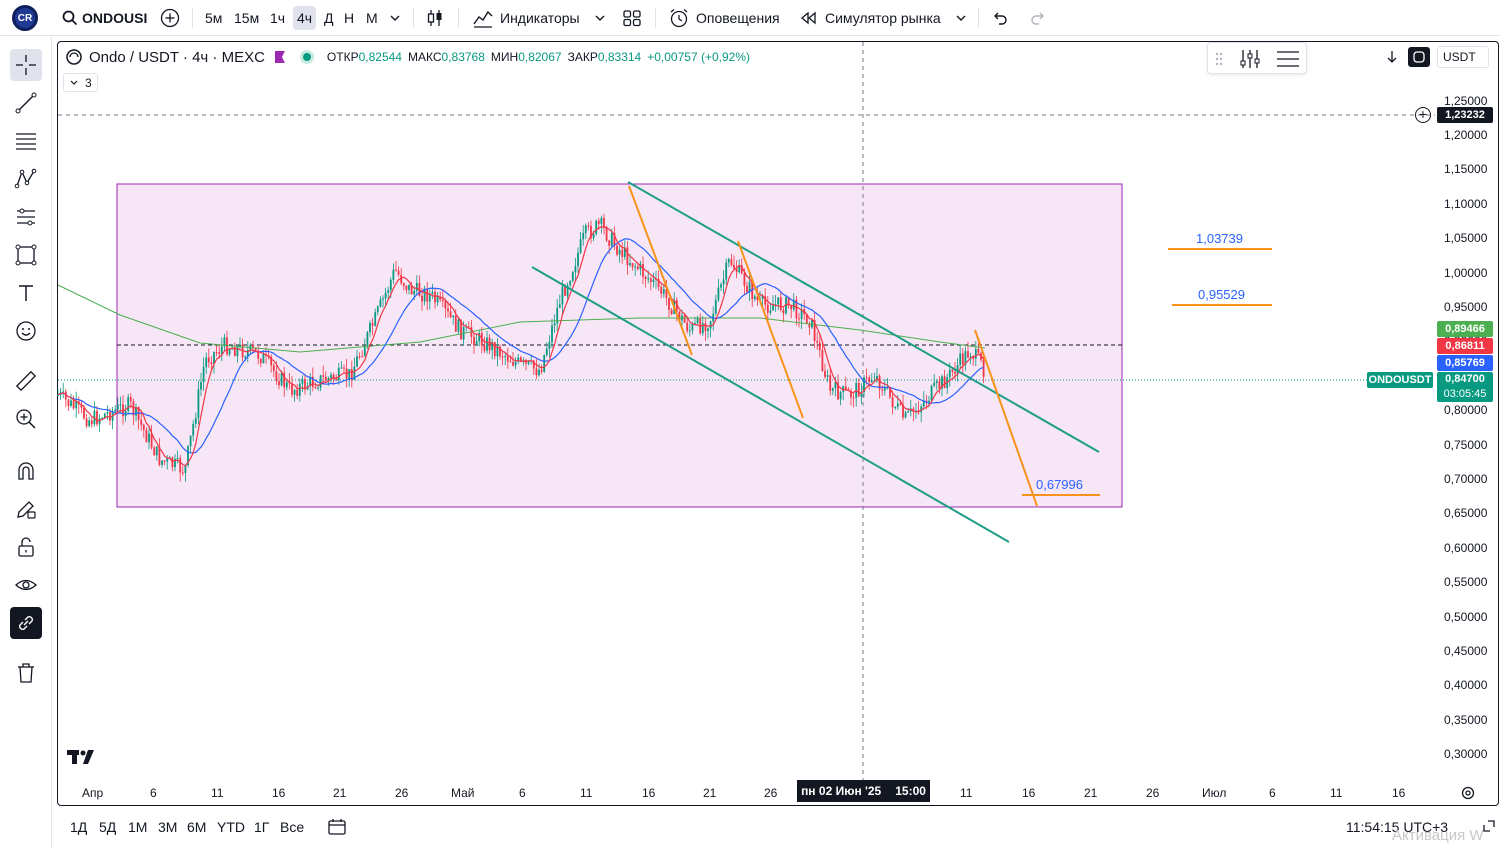 The width and height of the screenshot is (1500, 847). What do you see at coordinates (1000, 18) in the screenshot?
I see `undo-button` at bounding box center [1000, 18].